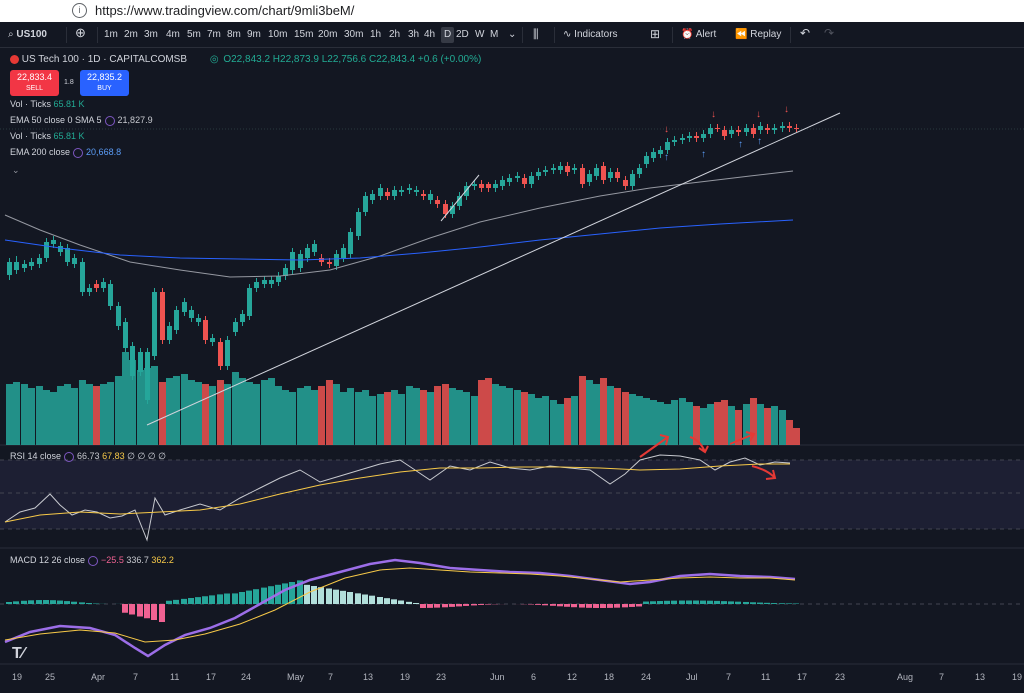 Image resolution: width=1024 pixels, height=693 pixels. What do you see at coordinates (34, 83) in the screenshot?
I see `sell-button: 22,833.4 SELL` at bounding box center [34, 83].